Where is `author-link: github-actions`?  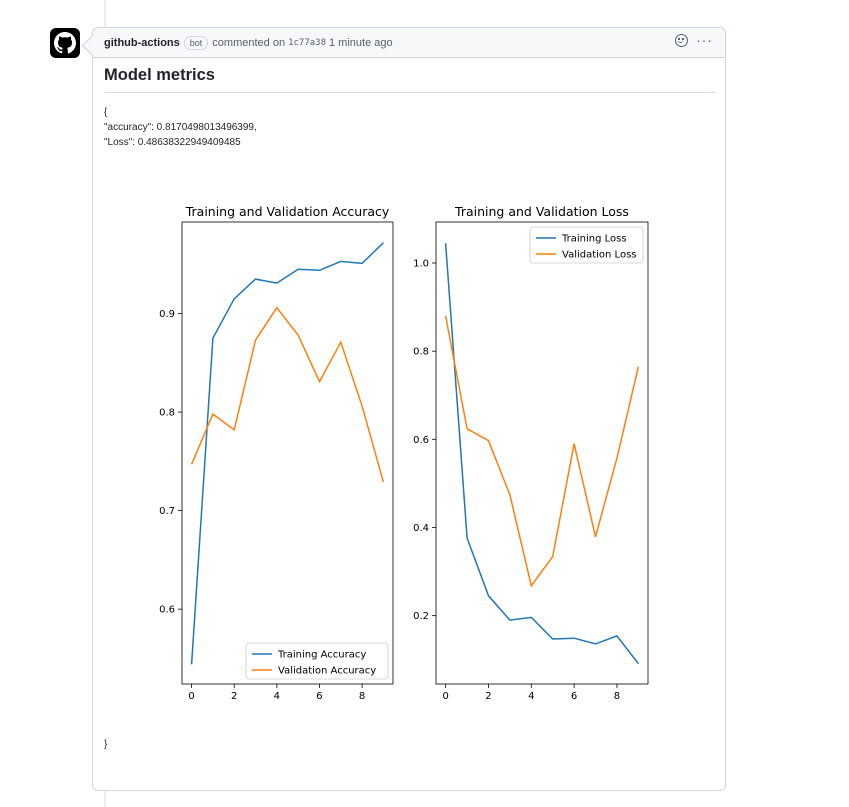 author-link: github-actions is located at coordinates (142, 42).